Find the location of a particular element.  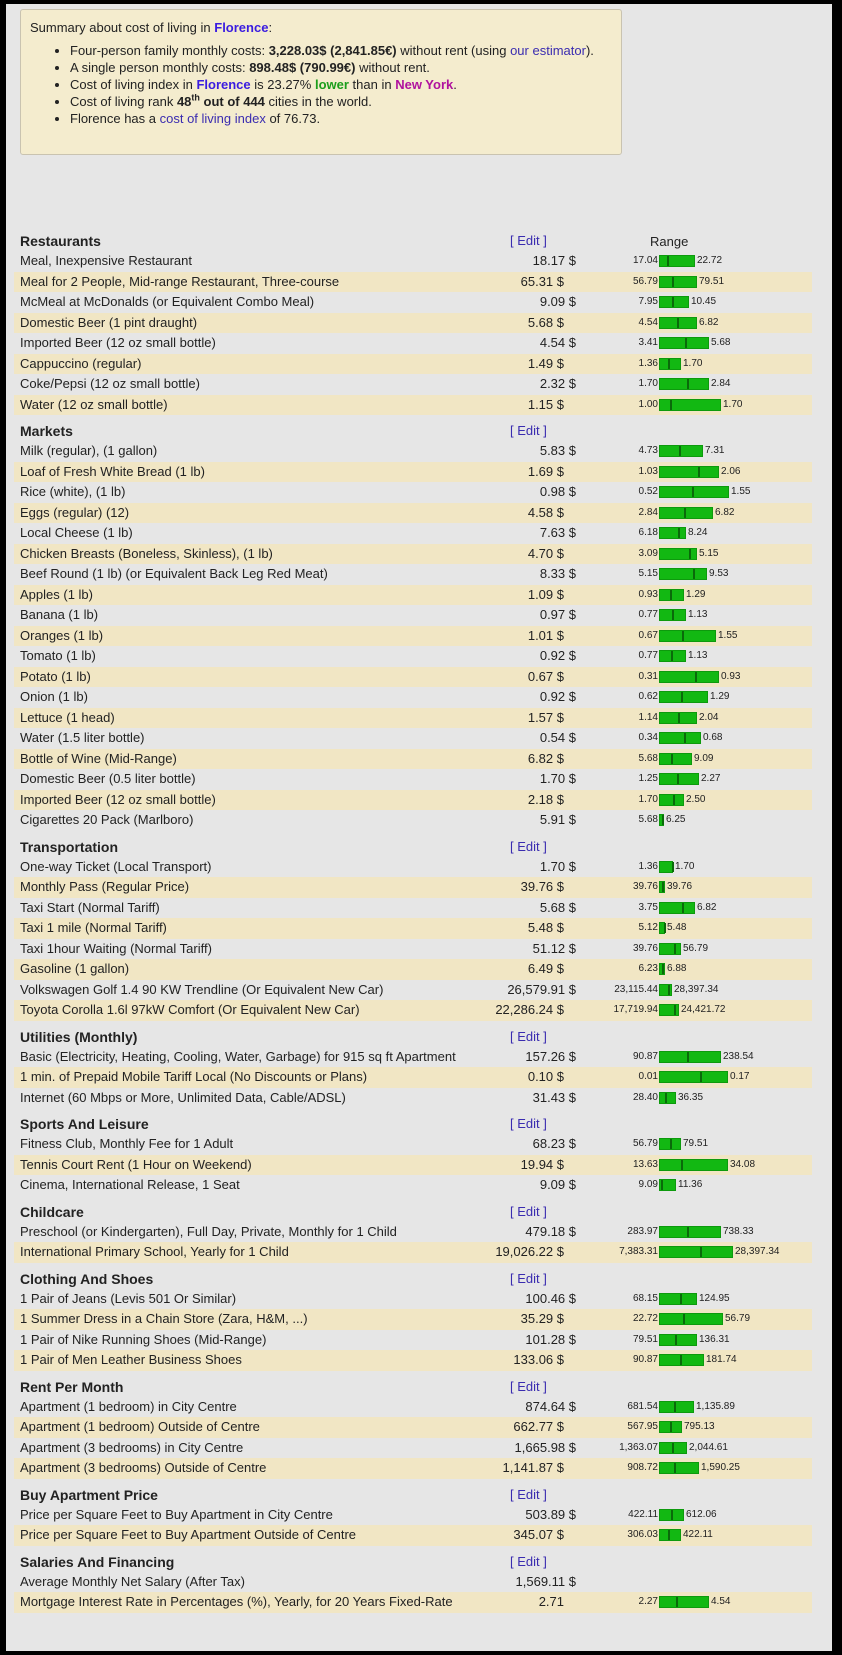

range-max: 1.55 is located at coordinates (741, 491).